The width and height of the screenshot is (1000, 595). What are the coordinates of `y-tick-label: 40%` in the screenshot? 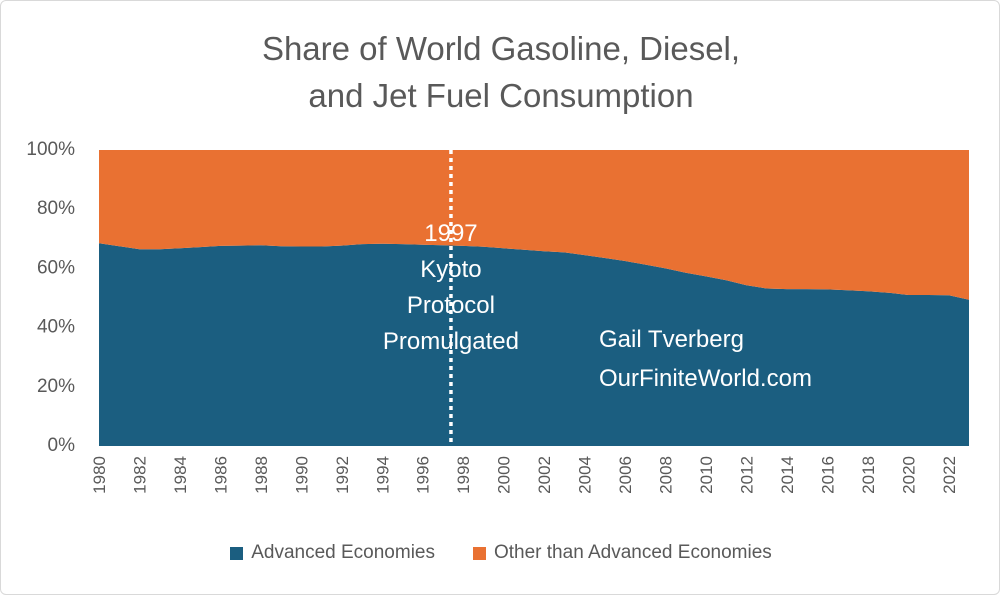 It's located at (56, 327).